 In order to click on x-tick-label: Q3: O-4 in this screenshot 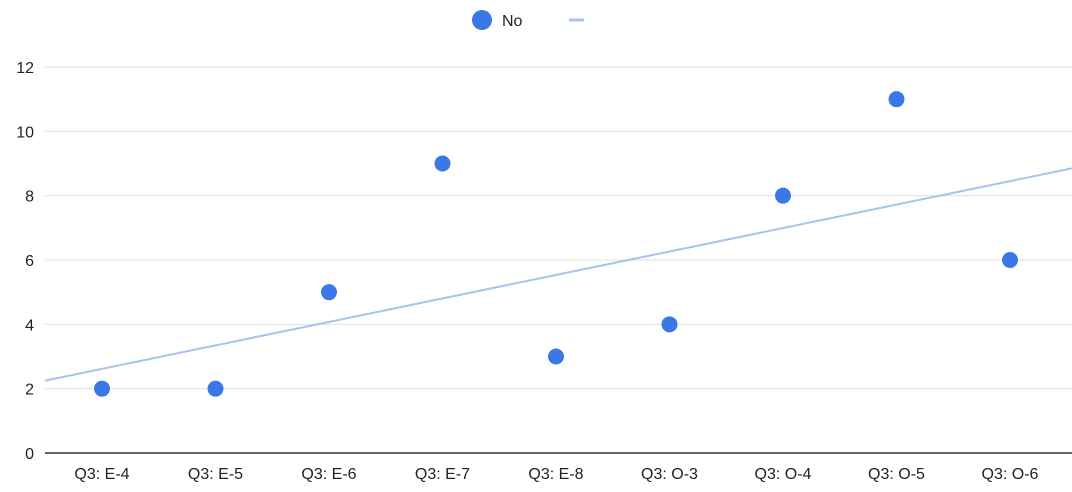, I will do `click(783, 474)`.